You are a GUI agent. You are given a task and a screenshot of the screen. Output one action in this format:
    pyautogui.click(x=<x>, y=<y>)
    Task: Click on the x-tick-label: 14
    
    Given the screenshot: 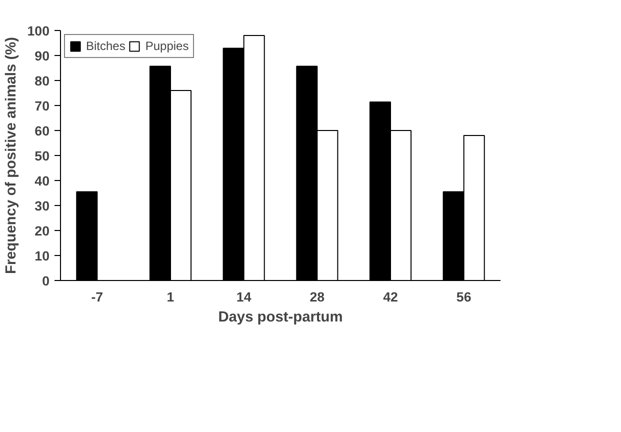 What is the action you would take?
    pyautogui.click(x=244, y=297)
    